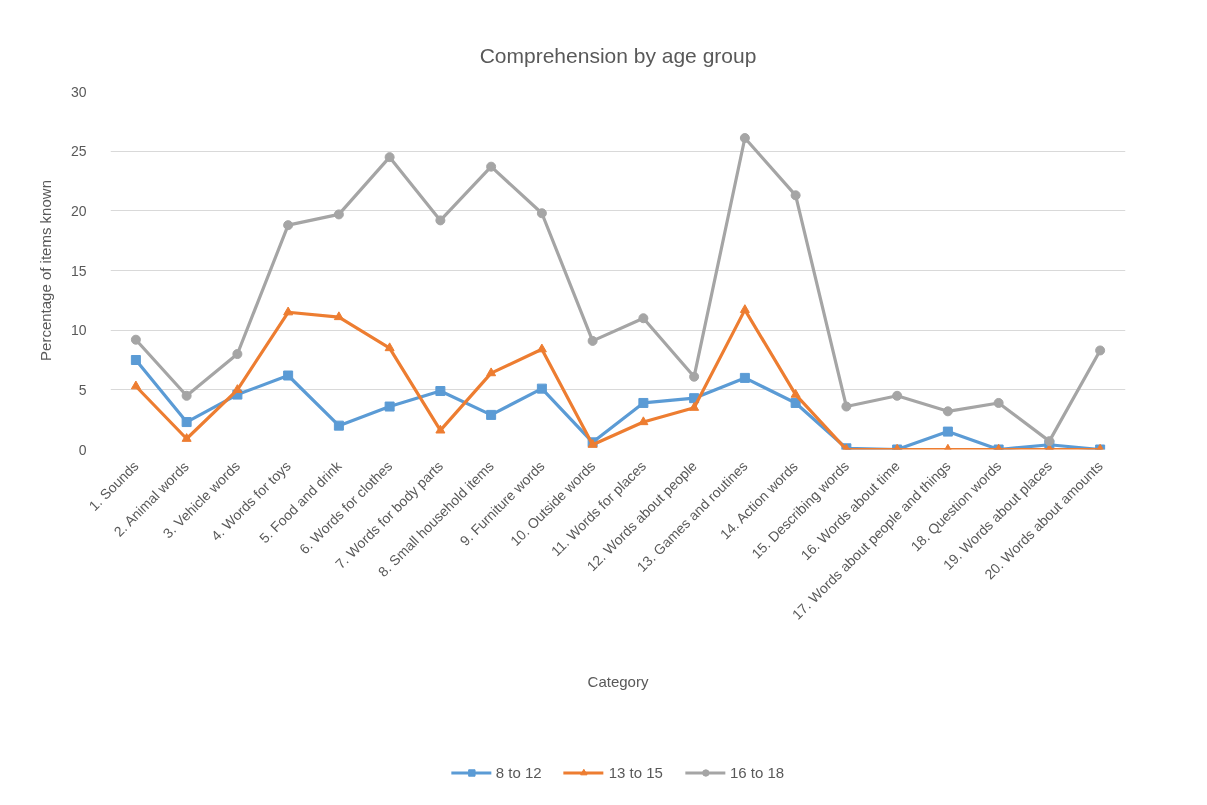 The image size is (1207, 805). I want to click on y-tick-label: 20, so click(78, 210).